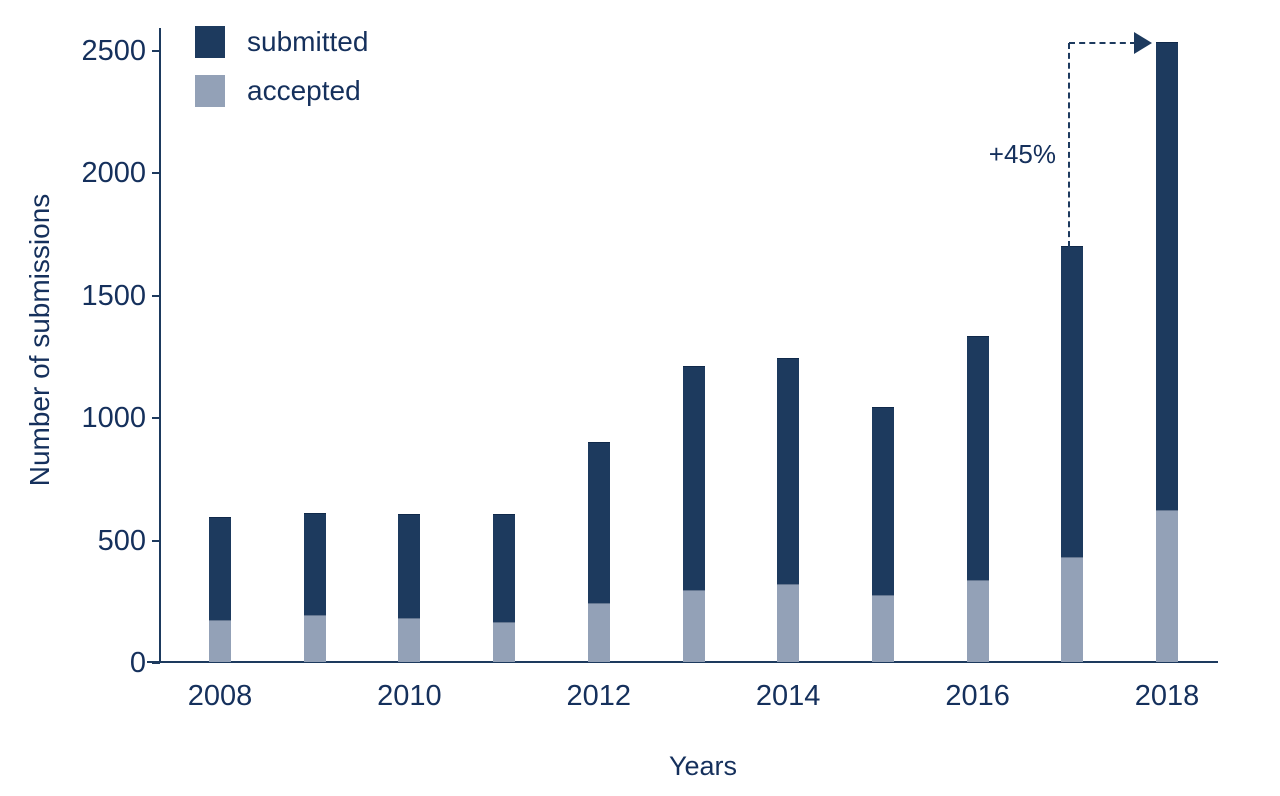 The image size is (1280, 796). Describe the element at coordinates (1072, 609) in the screenshot. I see `bar-2017-accepted` at that location.